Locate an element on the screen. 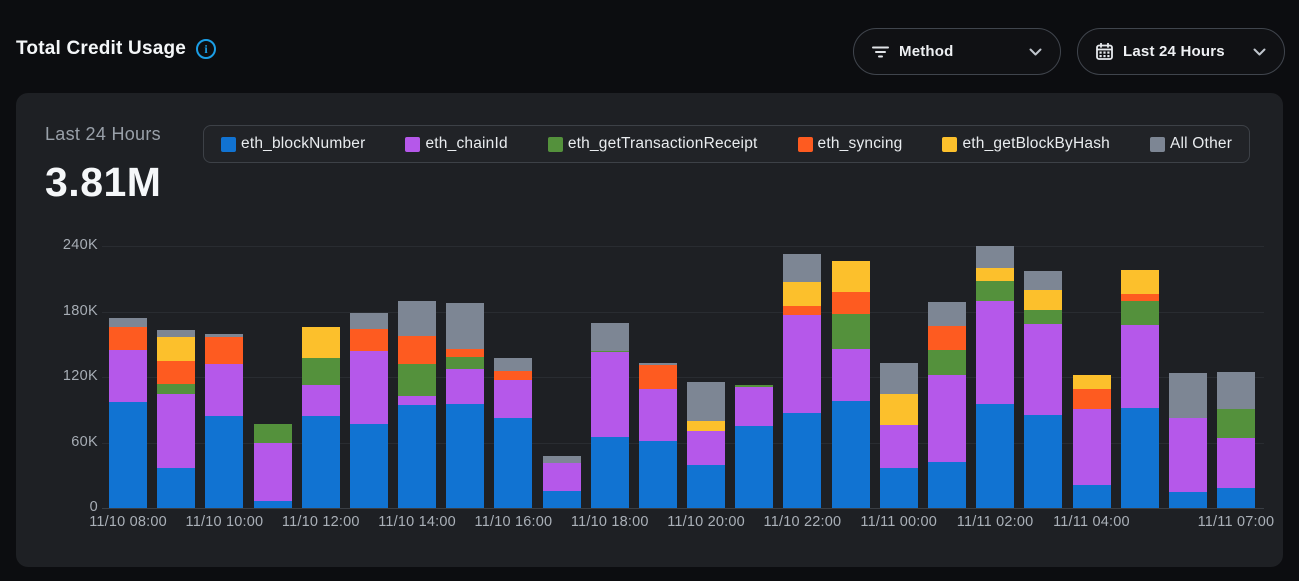 Image resolution: width=1299 pixels, height=581 pixels. method-dropdown: Method is located at coordinates (957, 51).